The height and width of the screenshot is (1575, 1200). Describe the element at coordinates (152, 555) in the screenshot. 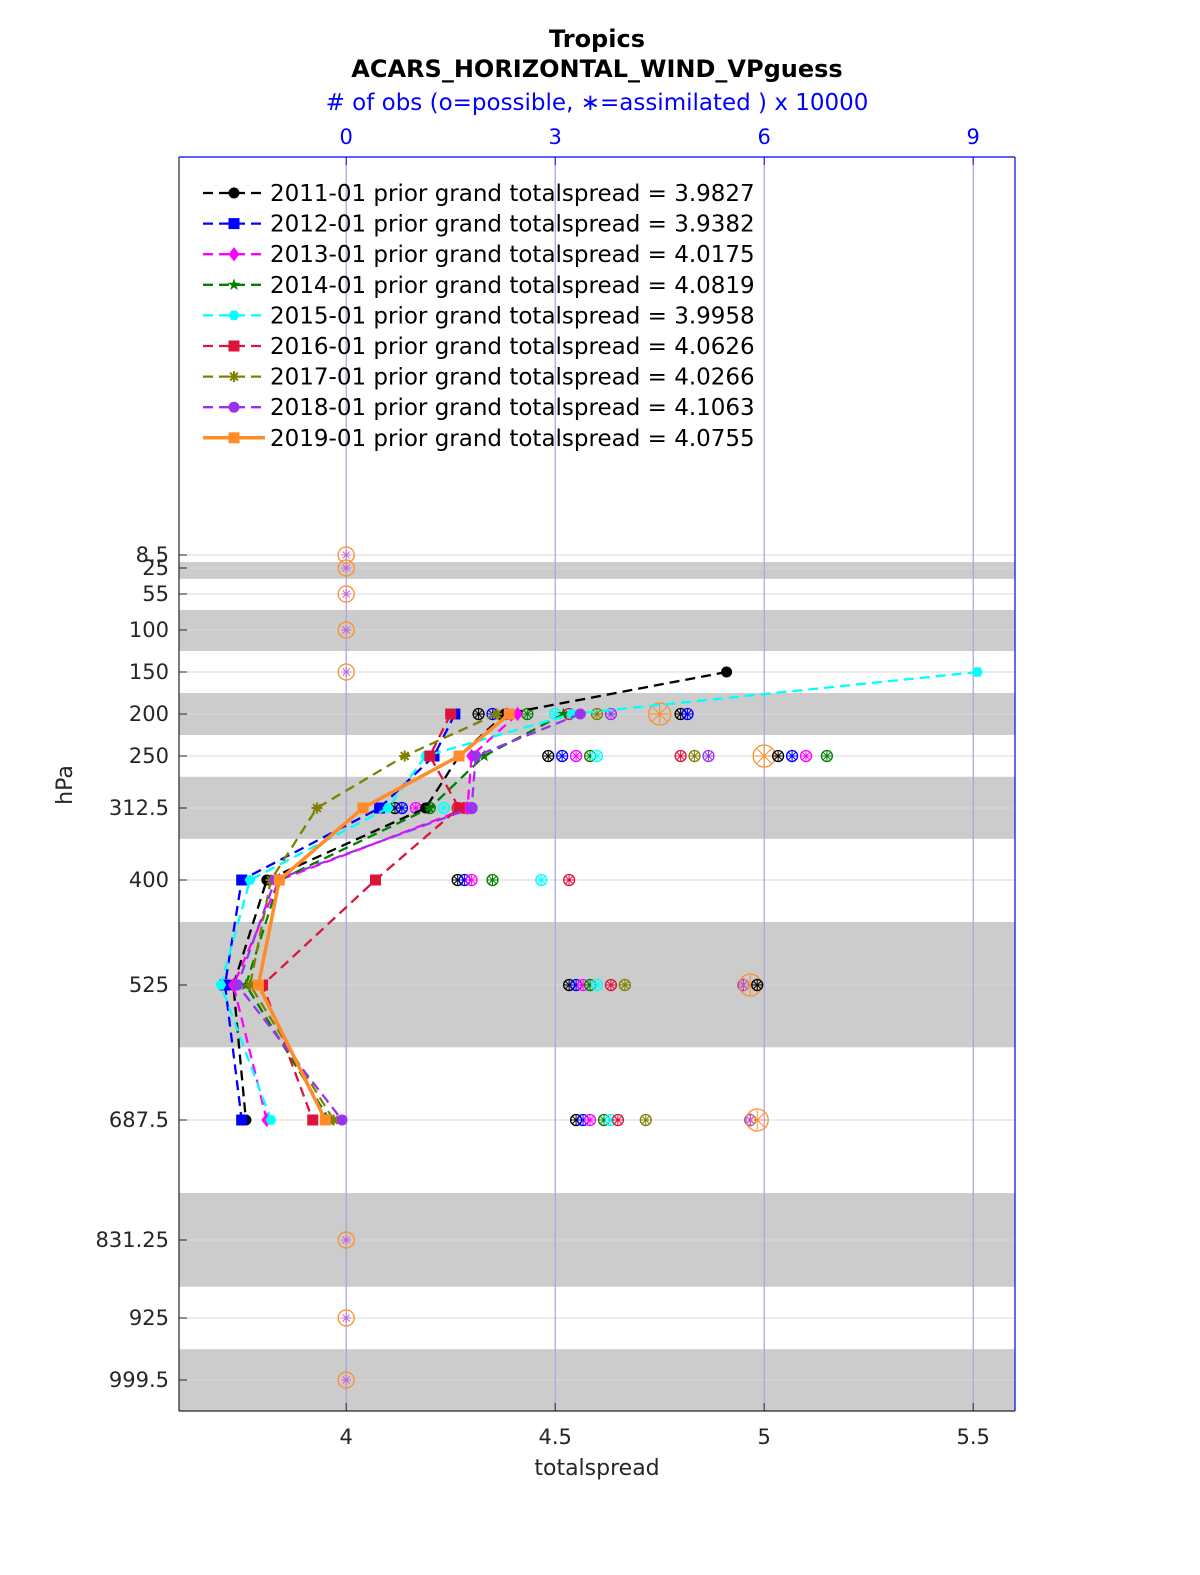

I see `y-tick-label: 8.5` at that location.